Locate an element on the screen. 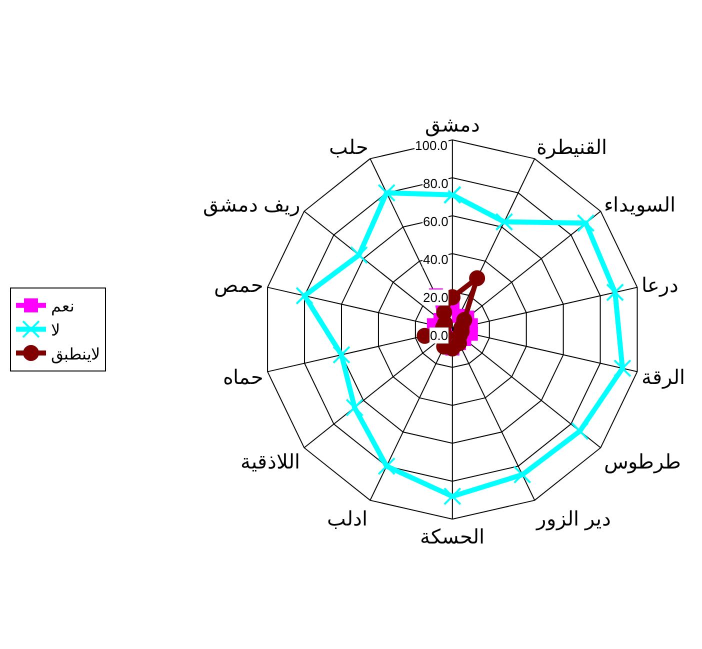  spoke-label: حمص is located at coordinates (239, 286).